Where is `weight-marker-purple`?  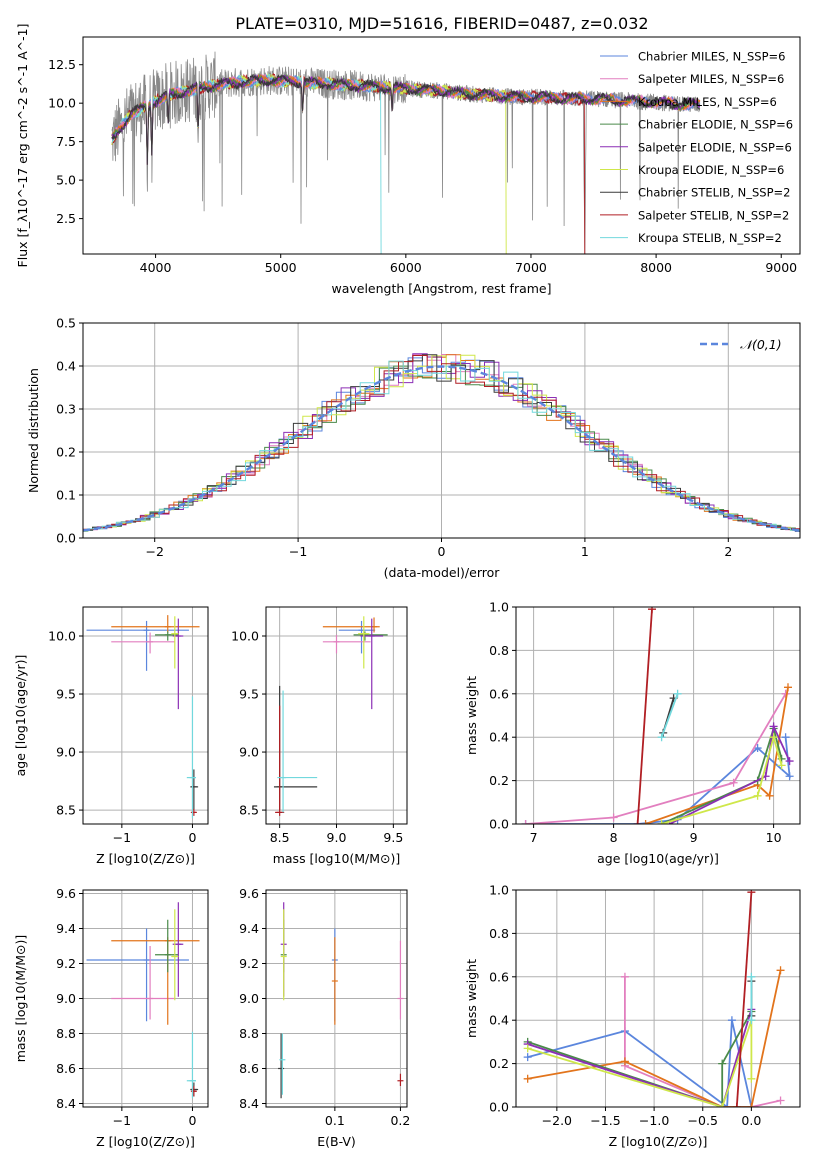 weight-marker-purple is located at coordinates (773, 726).